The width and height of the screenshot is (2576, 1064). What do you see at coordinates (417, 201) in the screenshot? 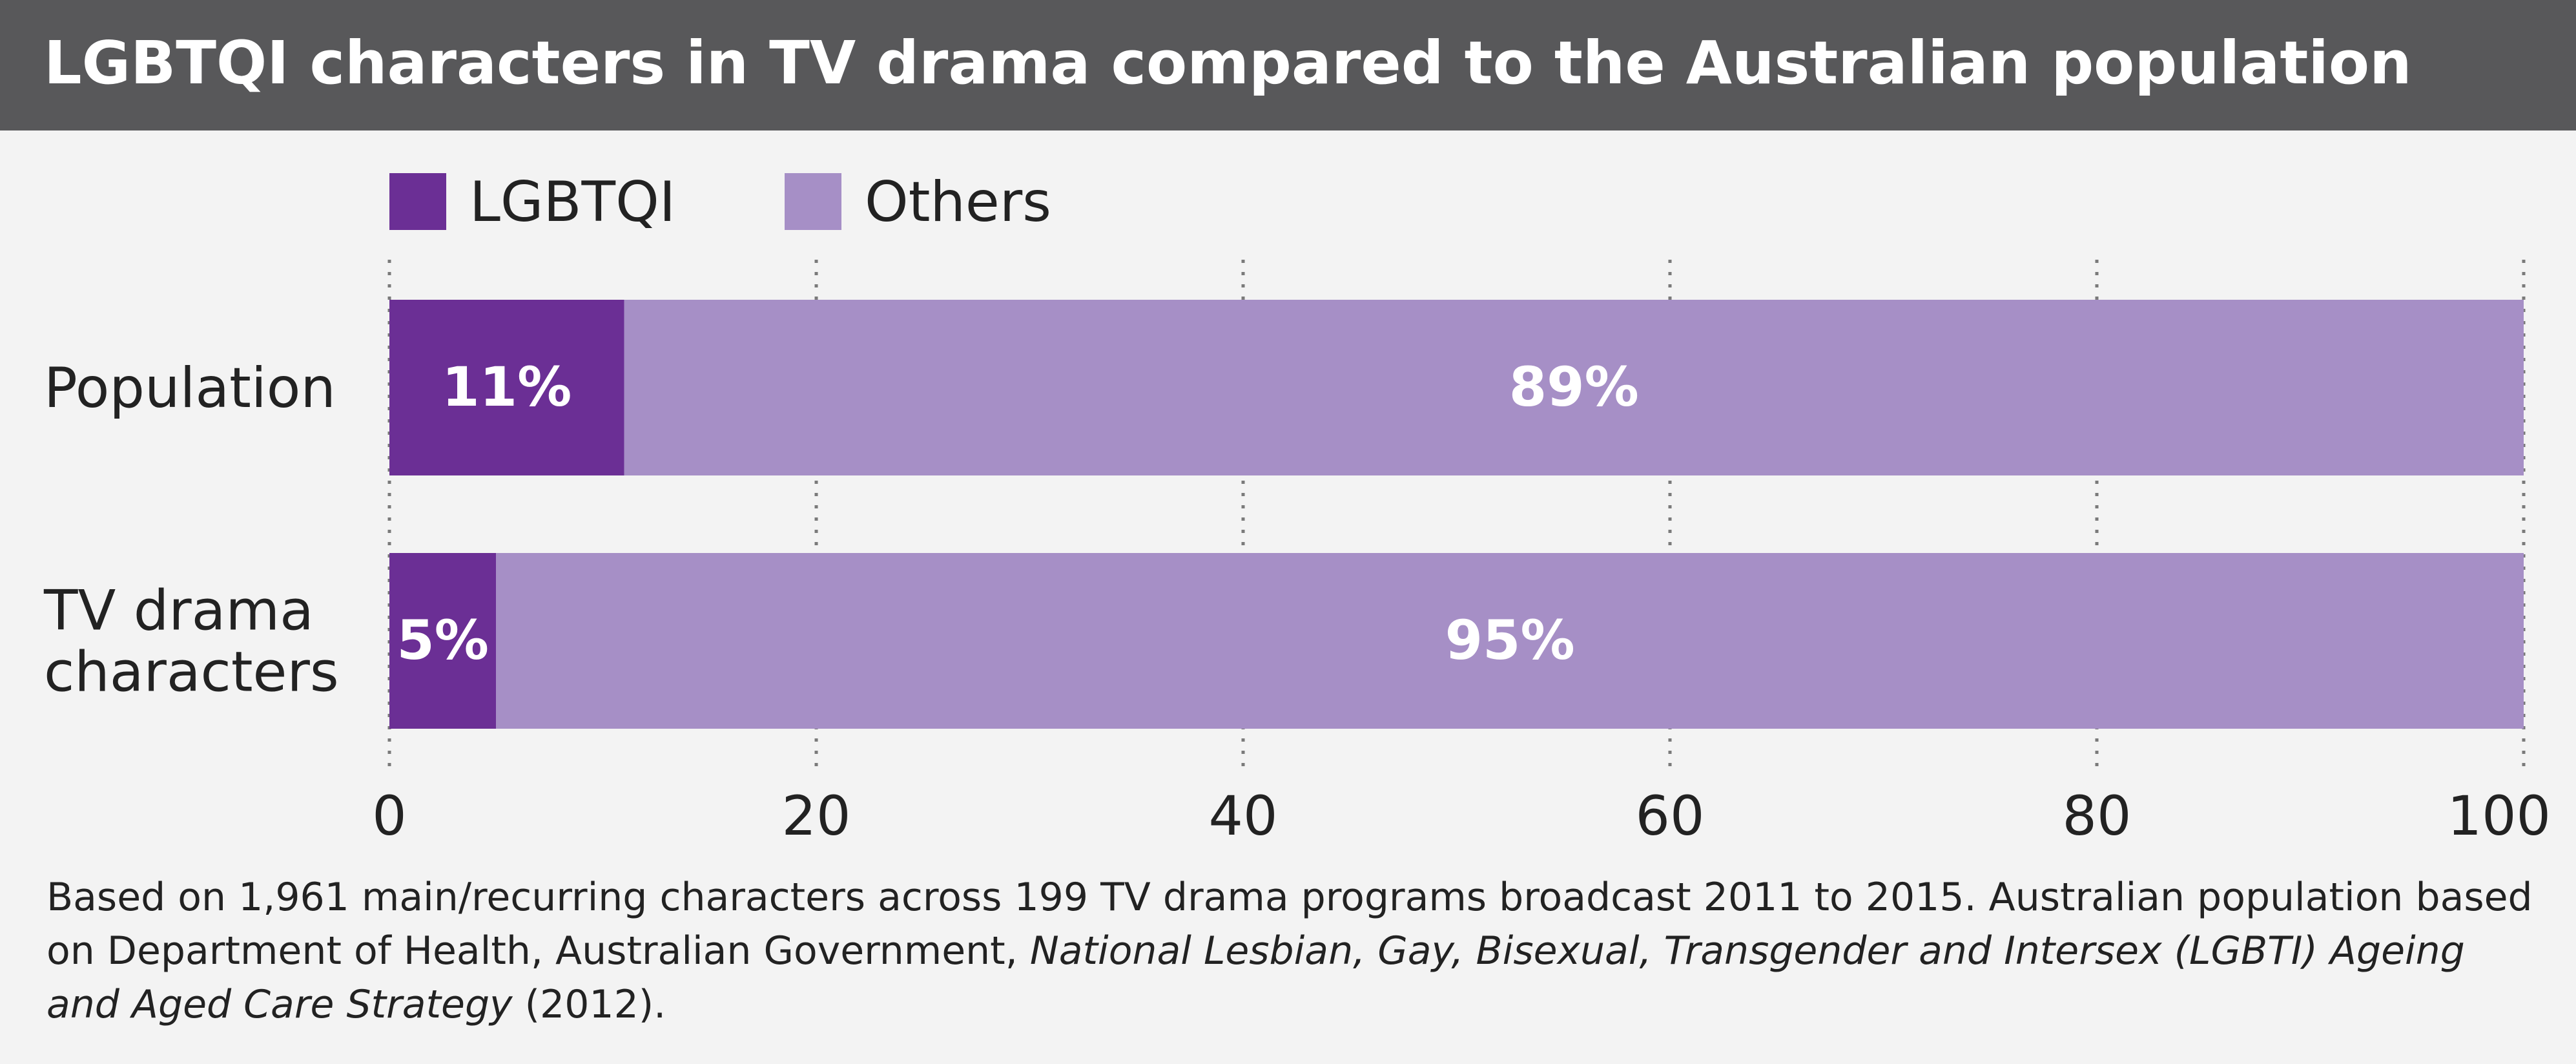
I see `legend-swatch-lgbtqi` at bounding box center [417, 201].